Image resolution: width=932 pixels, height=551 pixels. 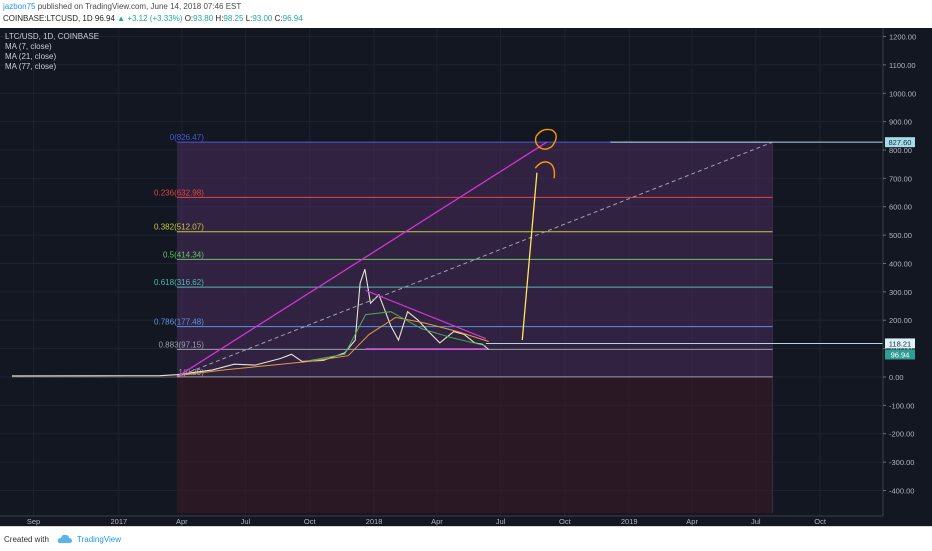 I want to click on legend-ma-21: MA (21, close), so click(x=31, y=56).